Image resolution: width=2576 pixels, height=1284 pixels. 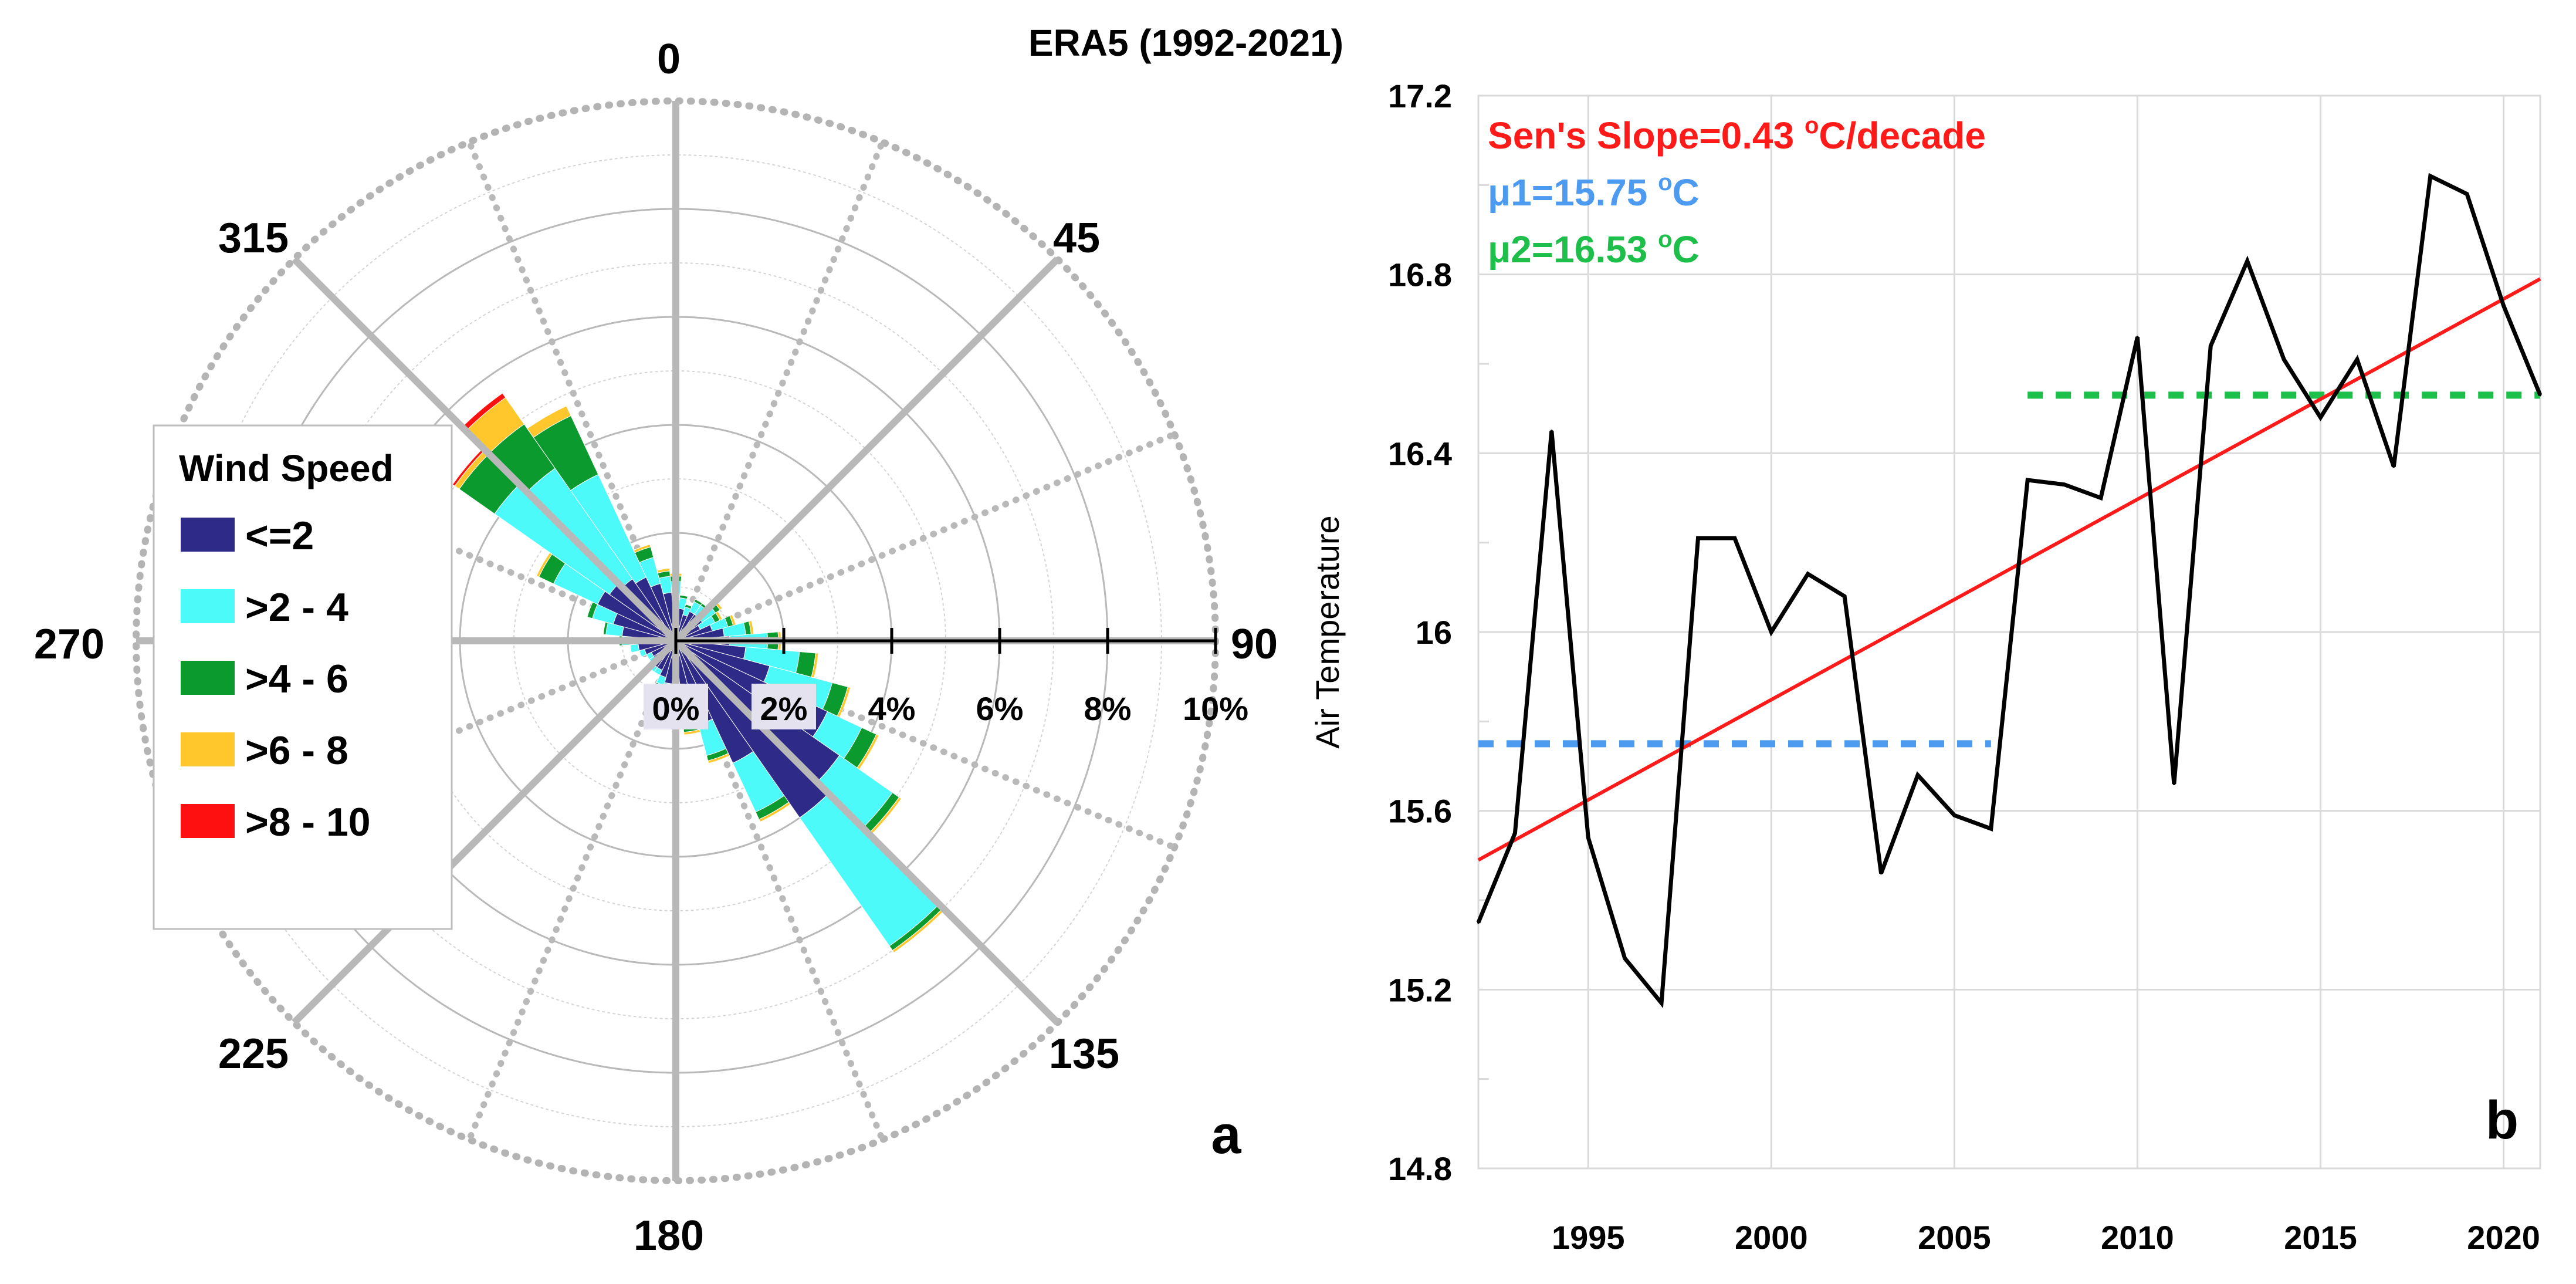 What do you see at coordinates (1665, 239) in the screenshot?
I see `mu2-degree: o` at bounding box center [1665, 239].